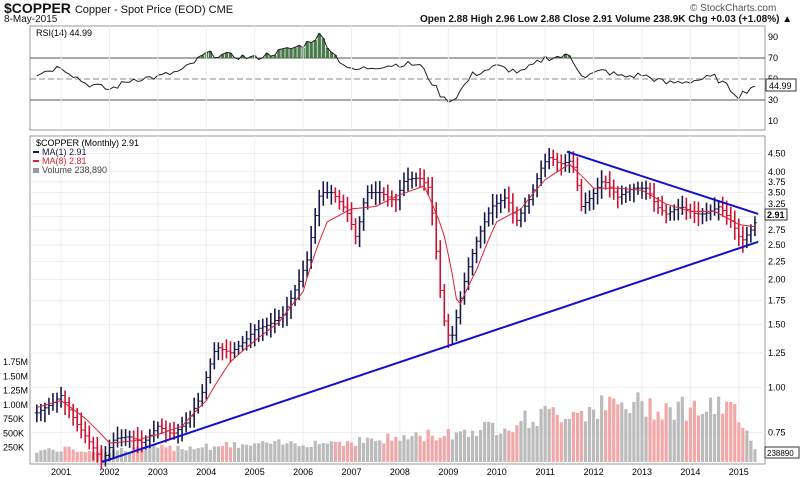  Describe the element at coordinates (777, 153) in the screenshot. I see `price-tick-label: 4.50` at that location.